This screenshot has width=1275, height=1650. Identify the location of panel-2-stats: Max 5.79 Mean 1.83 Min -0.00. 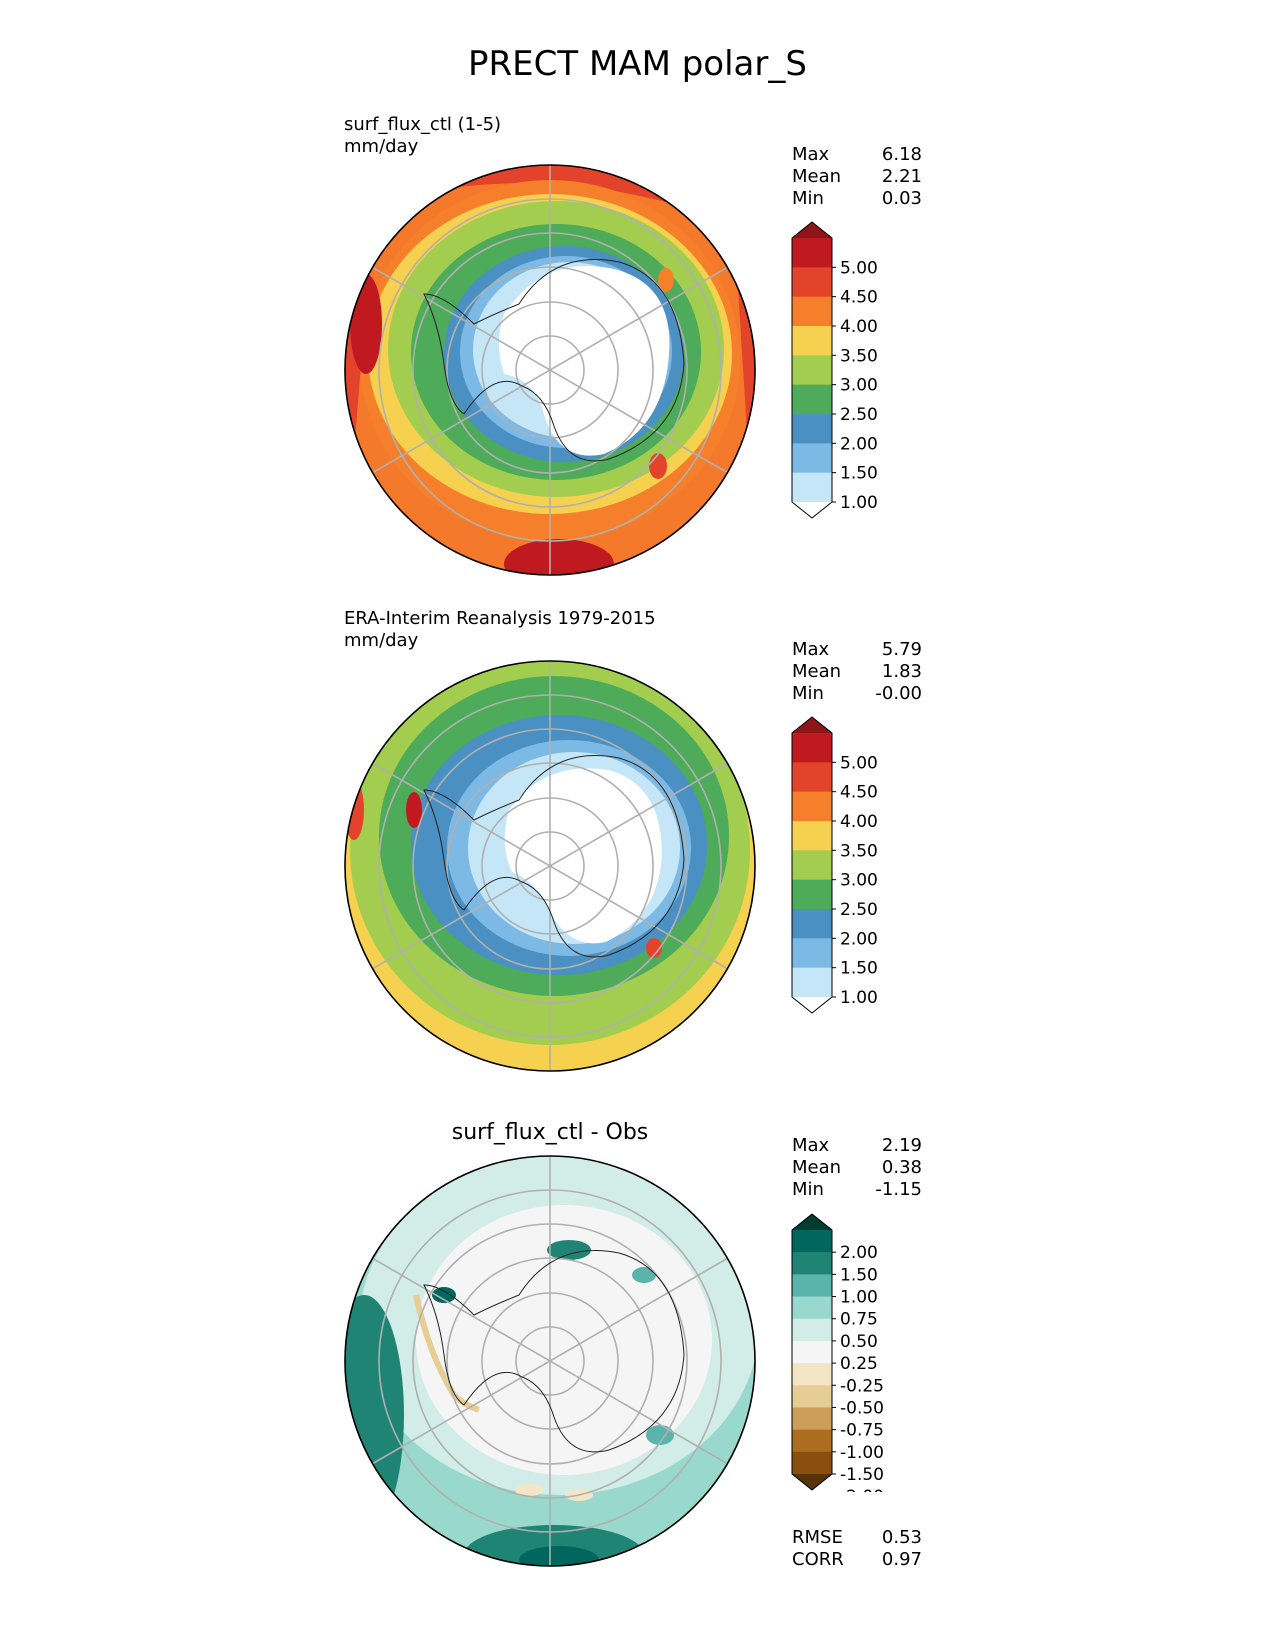
(857, 672).